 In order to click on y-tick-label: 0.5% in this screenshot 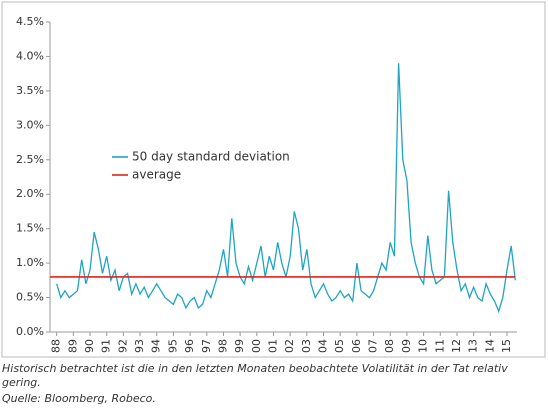, I will do `click(30, 297)`.